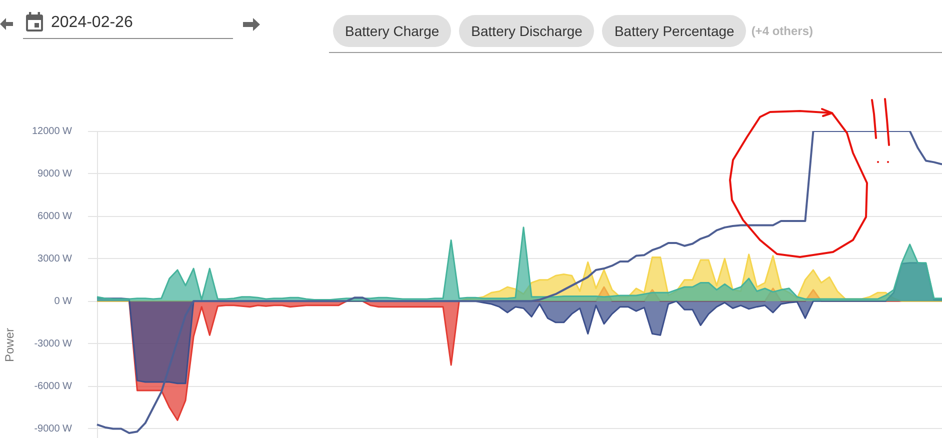 The width and height of the screenshot is (942, 438). I want to click on date-field: 2024-02-26, so click(128, 23).